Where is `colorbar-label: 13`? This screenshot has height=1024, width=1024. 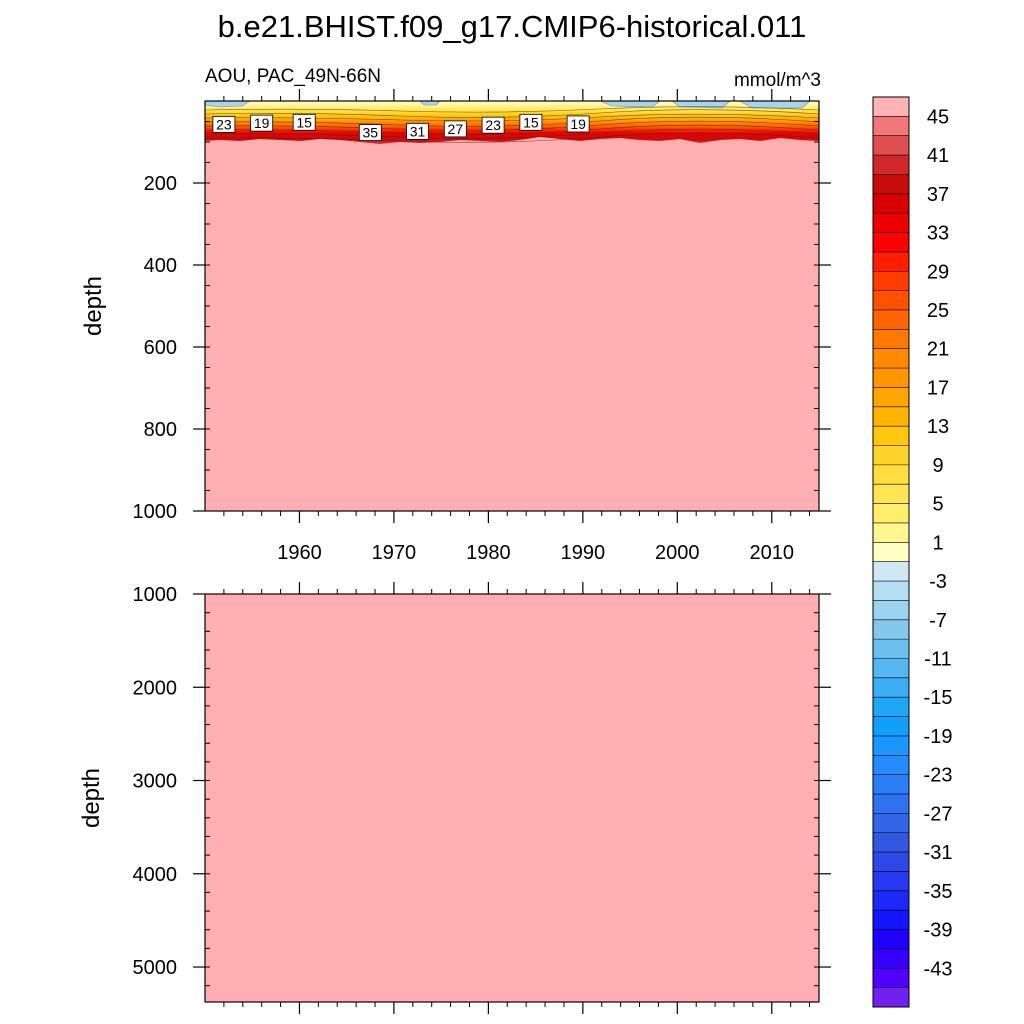
colorbar-label: 13 is located at coordinates (938, 427).